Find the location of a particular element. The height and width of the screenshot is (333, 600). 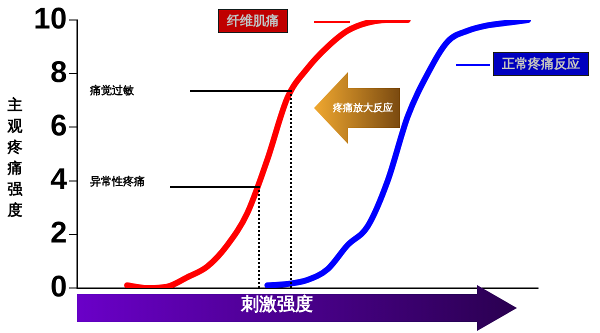

y-tick-label: 0 is located at coordinates (58, 287).